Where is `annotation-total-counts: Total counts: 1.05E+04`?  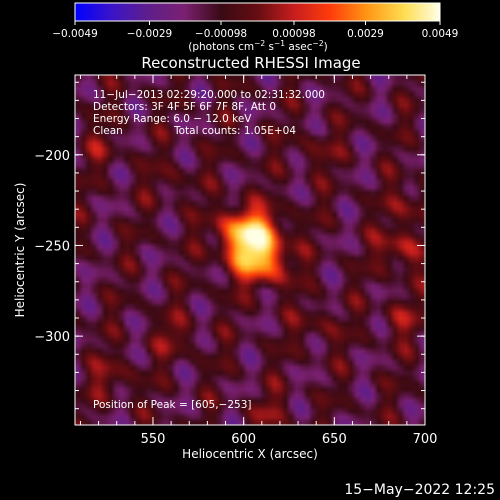
annotation-total-counts: Total counts: 1.05E+04 is located at coordinates (234, 131).